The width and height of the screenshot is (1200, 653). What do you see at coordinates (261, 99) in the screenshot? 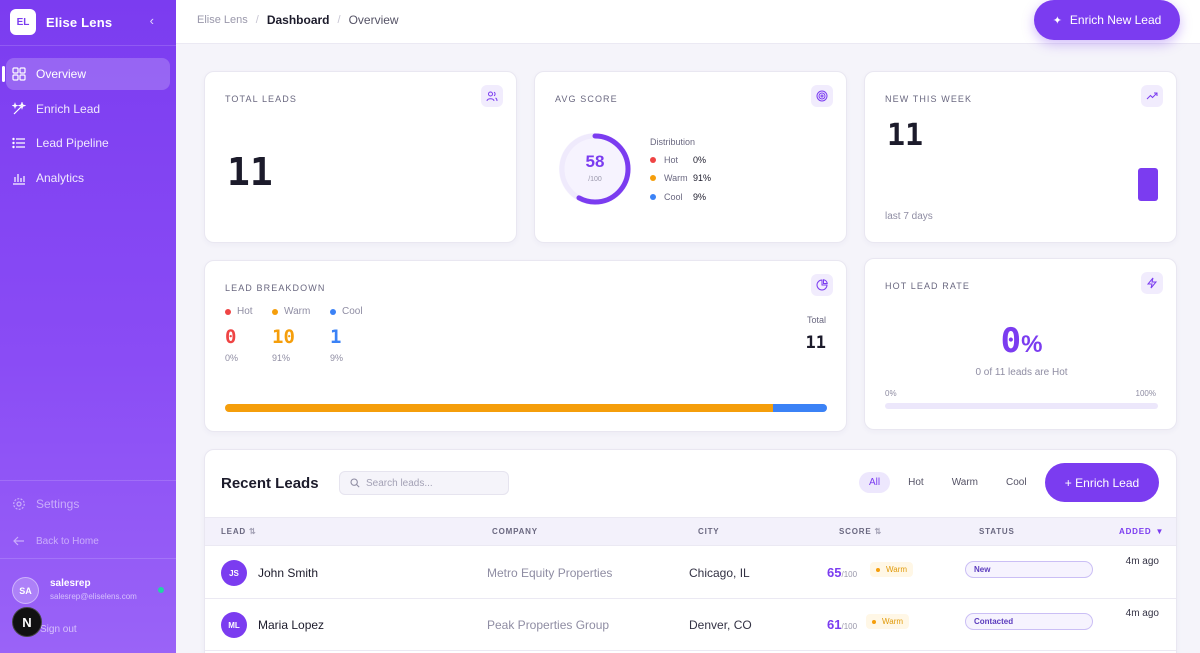
I see `card-title: TOTAL LEADS` at bounding box center [261, 99].